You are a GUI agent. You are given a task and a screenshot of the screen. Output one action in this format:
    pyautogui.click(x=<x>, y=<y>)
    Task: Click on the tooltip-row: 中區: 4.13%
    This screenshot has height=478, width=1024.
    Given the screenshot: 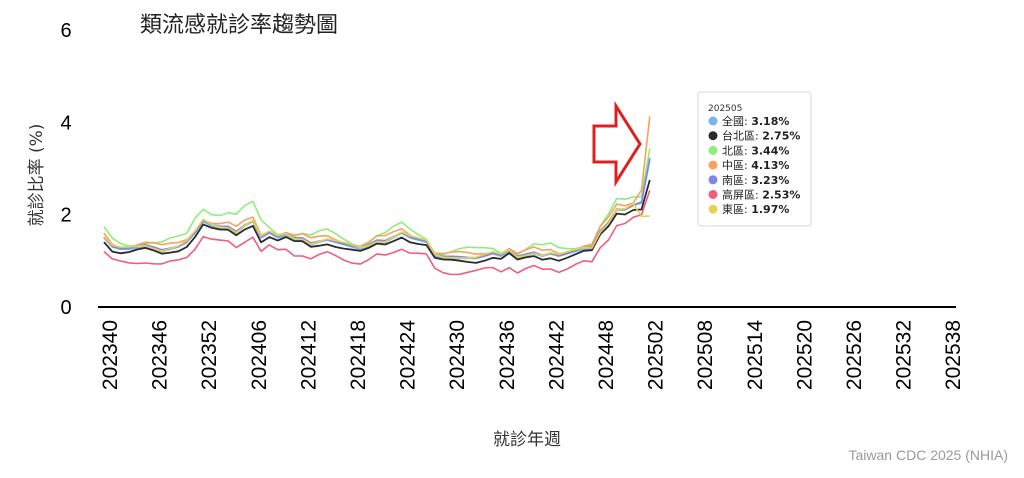 What is the action you would take?
    pyautogui.click(x=755, y=165)
    